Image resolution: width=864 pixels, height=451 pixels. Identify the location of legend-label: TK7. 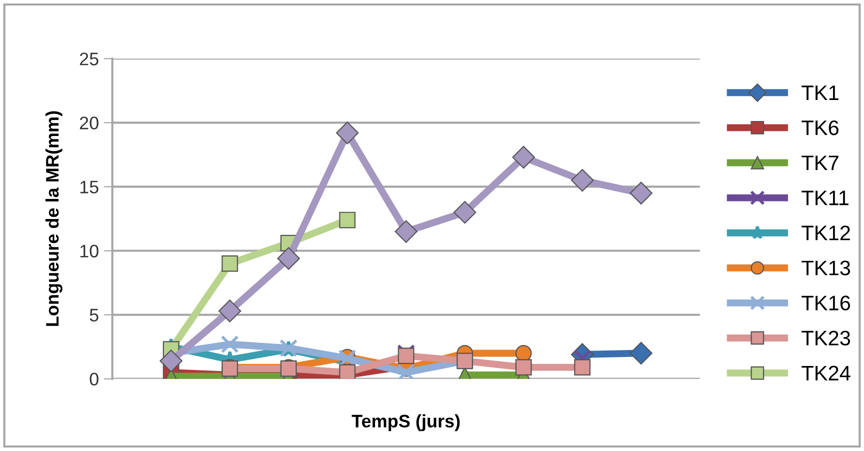
(820, 163).